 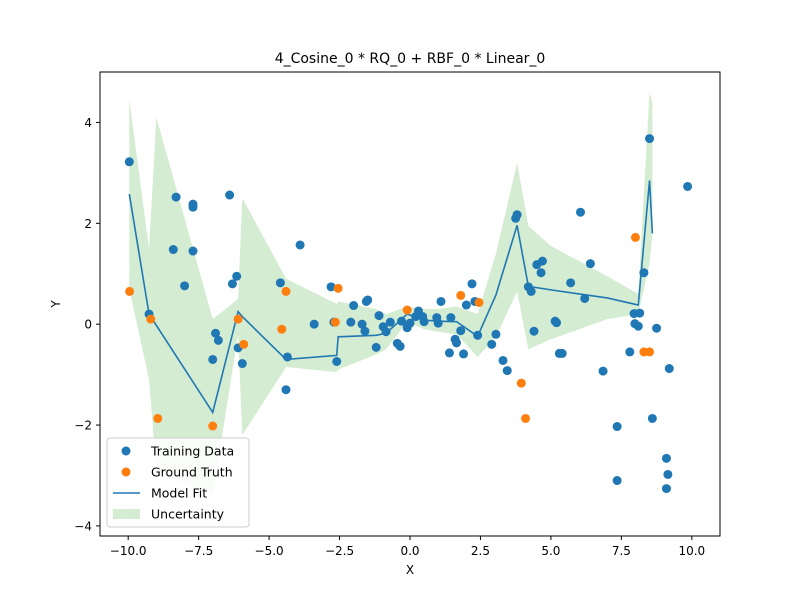 What do you see at coordinates (198, 551) in the screenshot?
I see `x-tick-label: −7.5` at bounding box center [198, 551].